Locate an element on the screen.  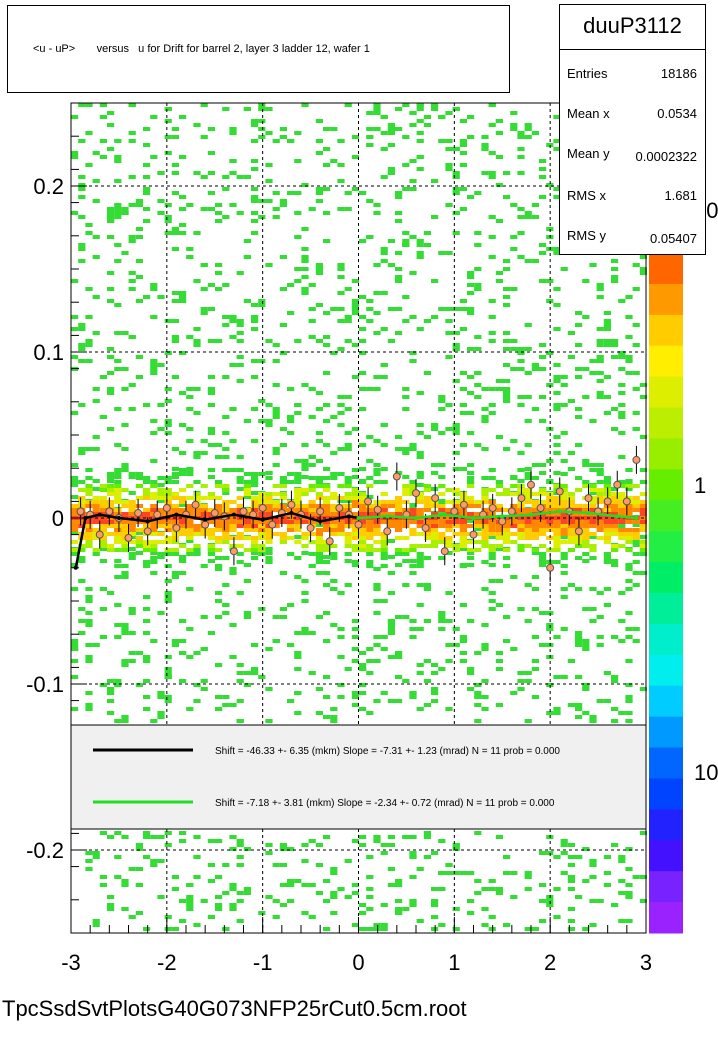
profile-point is located at coordinates (329, 541).